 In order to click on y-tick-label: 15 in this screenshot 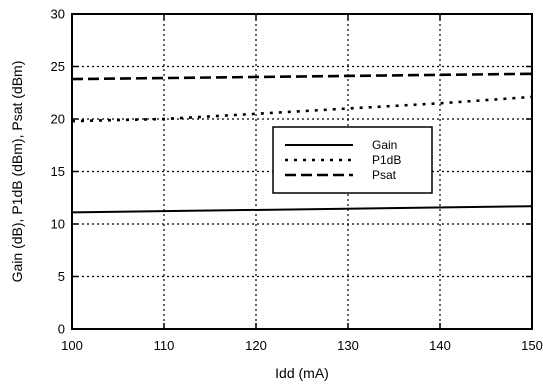, I will do `click(58, 171)`.